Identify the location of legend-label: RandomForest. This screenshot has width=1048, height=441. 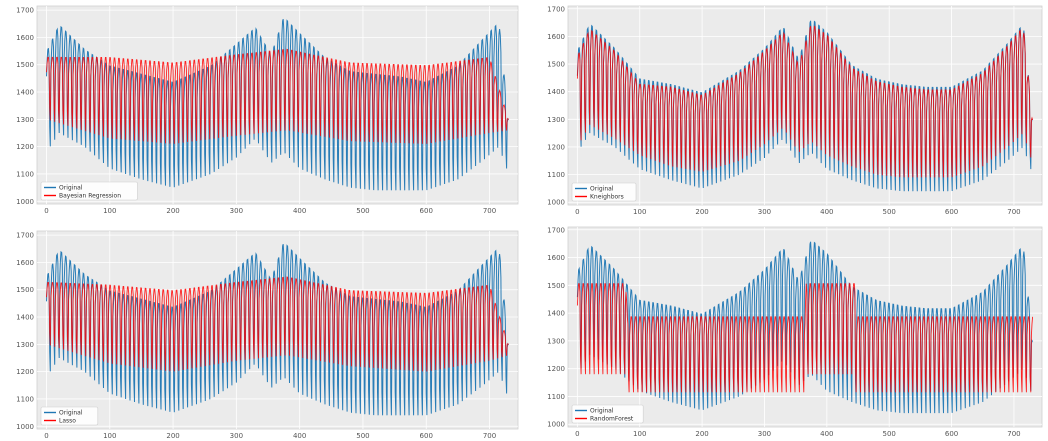
(612, 419).